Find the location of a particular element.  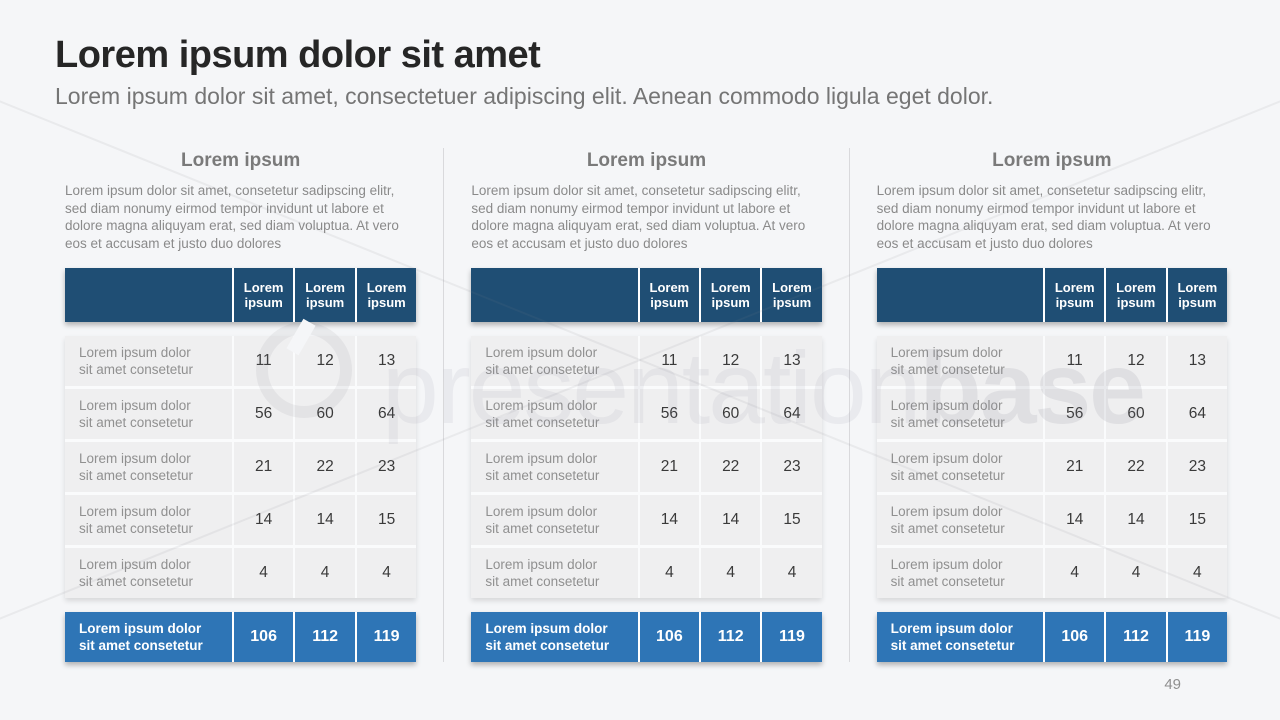

row-value: 56 is located at coordinates (669, 414).